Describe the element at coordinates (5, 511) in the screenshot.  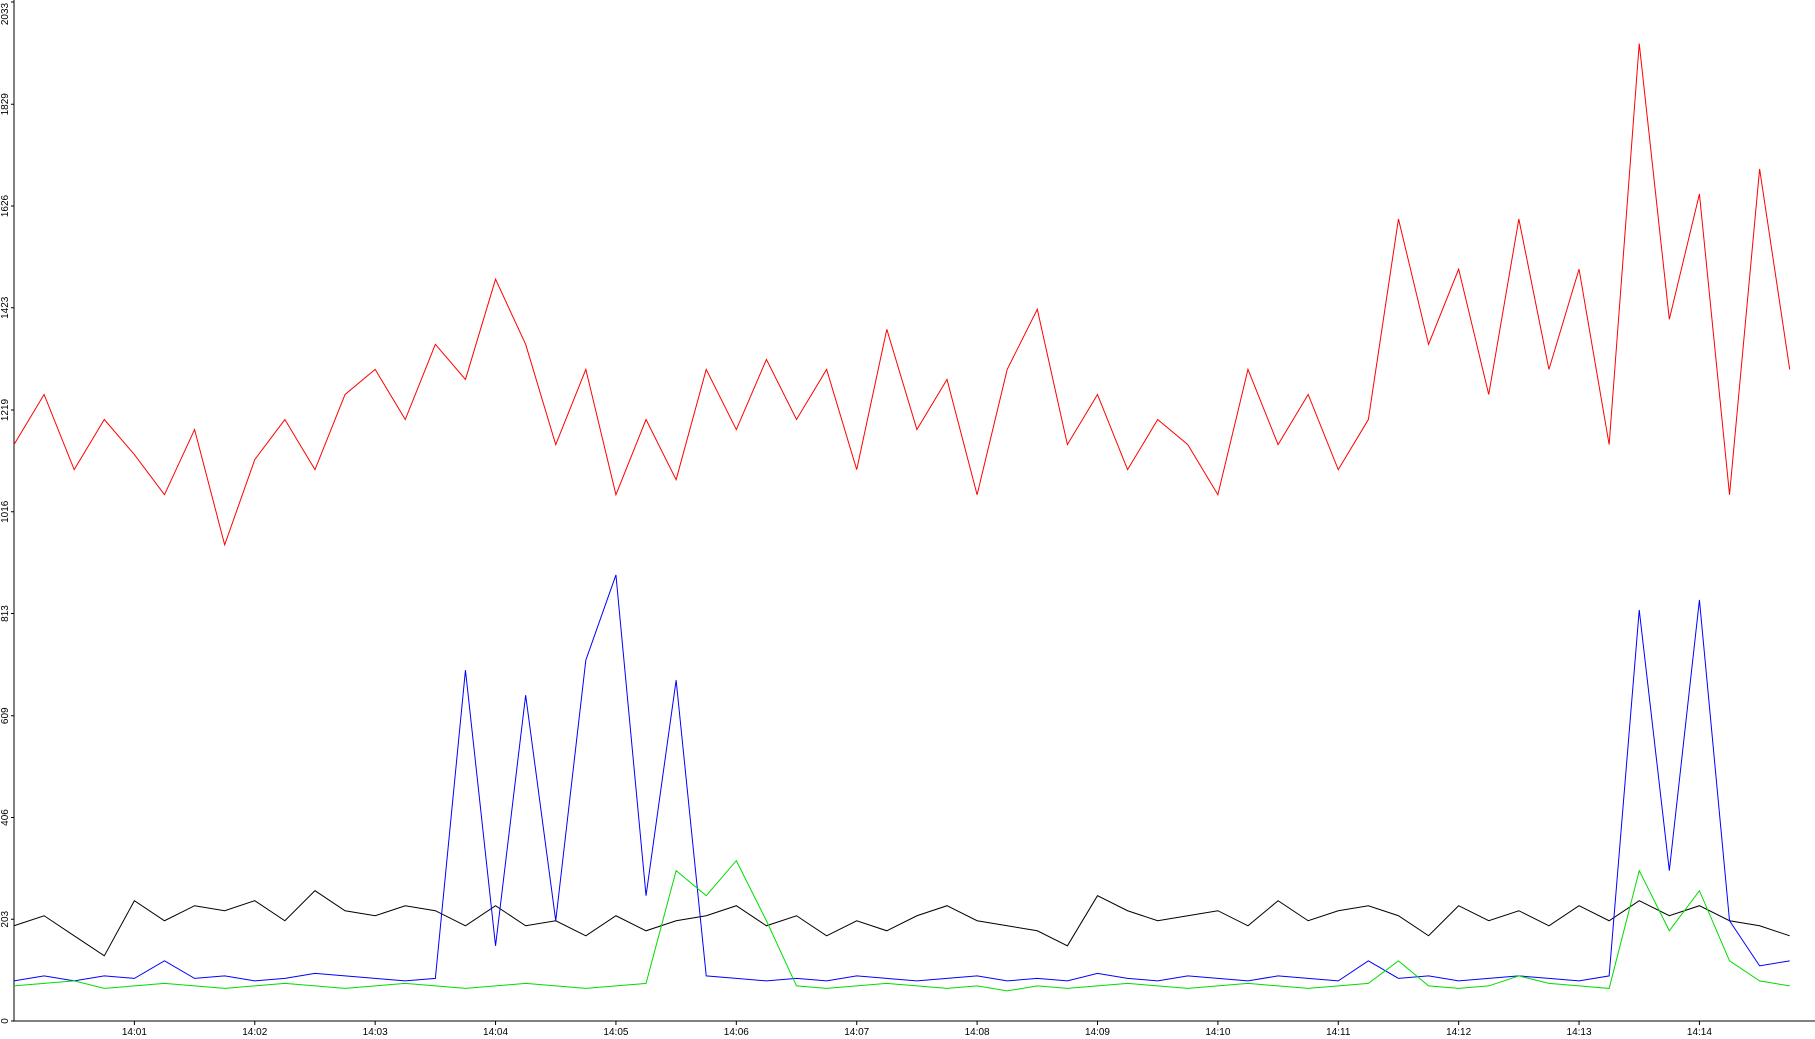
I see `y-tick-label: 1016` at that location.